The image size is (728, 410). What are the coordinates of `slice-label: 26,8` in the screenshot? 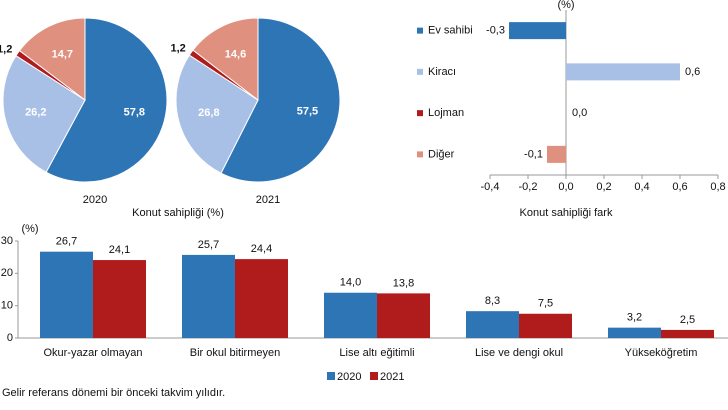 It's located at (208, 113).